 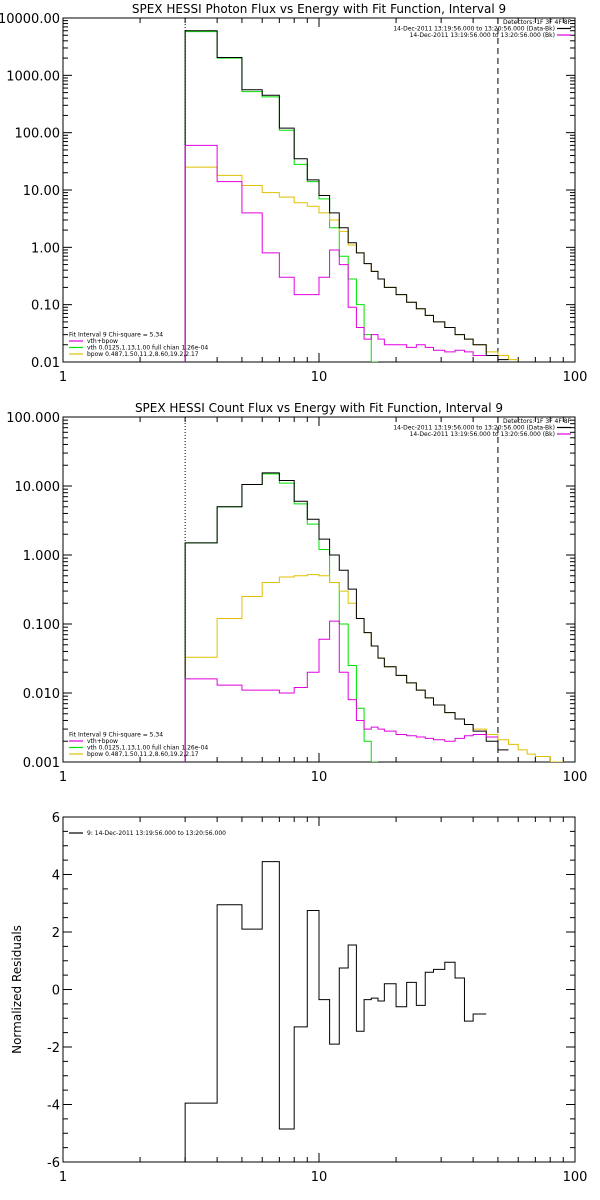 I want to click on y-tick-label: 0.01, so click(x=45, y=363).